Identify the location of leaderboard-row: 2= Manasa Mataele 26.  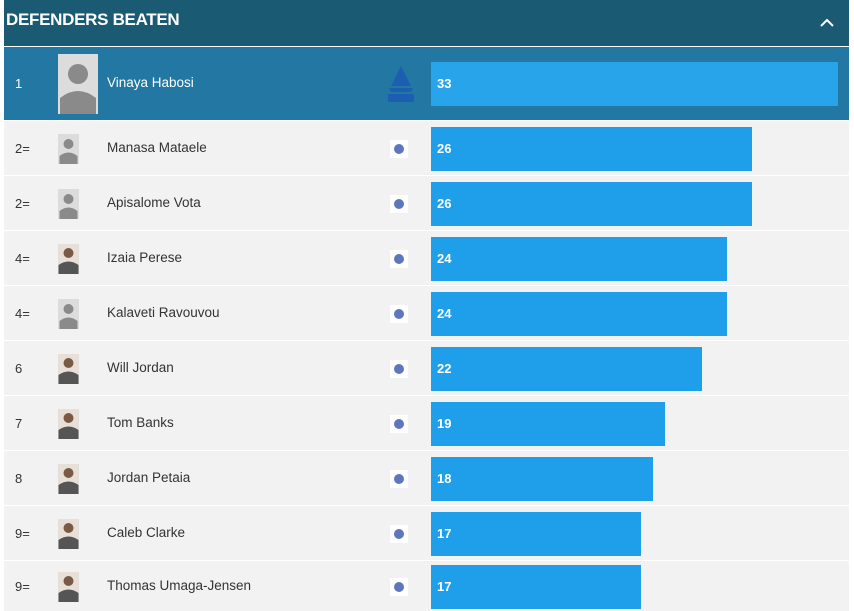
(426, 147).